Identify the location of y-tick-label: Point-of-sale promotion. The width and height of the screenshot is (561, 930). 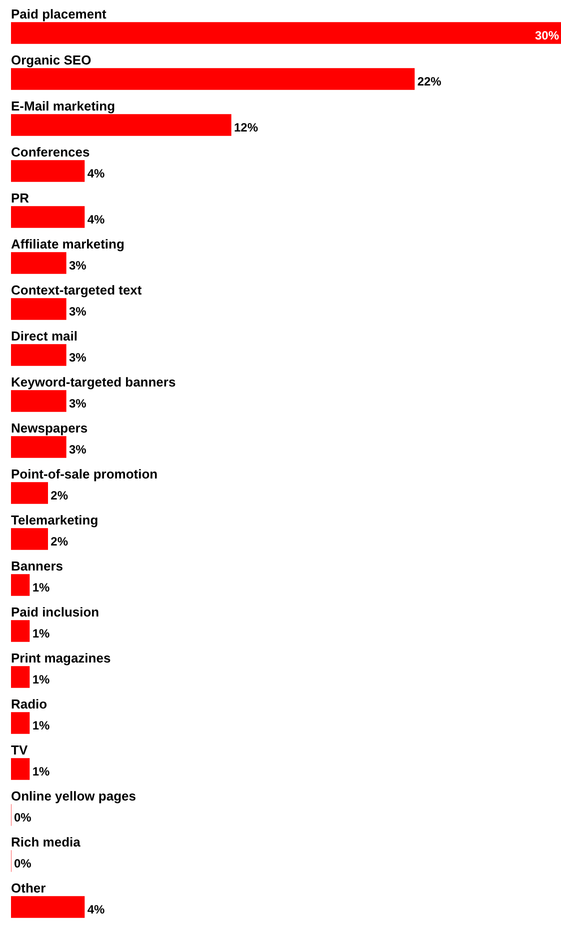
(84, 474).